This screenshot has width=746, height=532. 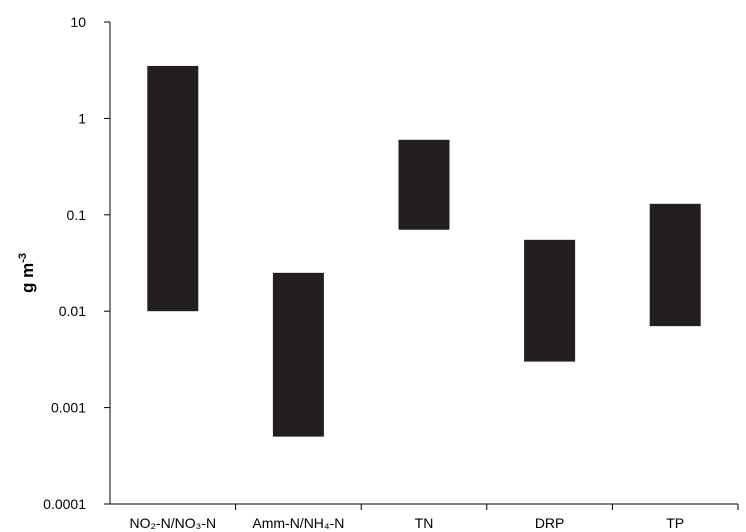 What do you see at coordinates (23, 258) in the screenshot?
I see `y-axis-label-exponent: -3` at bounding box center [23, 258].